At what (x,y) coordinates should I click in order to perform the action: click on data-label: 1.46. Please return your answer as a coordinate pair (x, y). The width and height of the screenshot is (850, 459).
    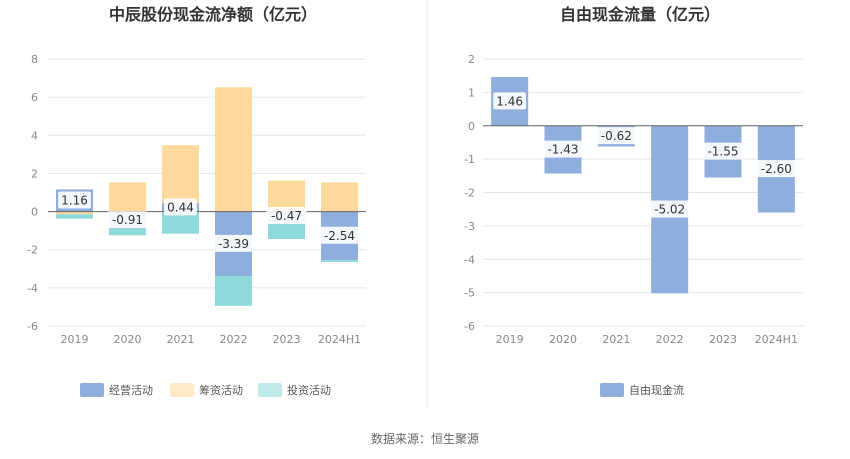
    Looking at the image, I should click on (509, 101).